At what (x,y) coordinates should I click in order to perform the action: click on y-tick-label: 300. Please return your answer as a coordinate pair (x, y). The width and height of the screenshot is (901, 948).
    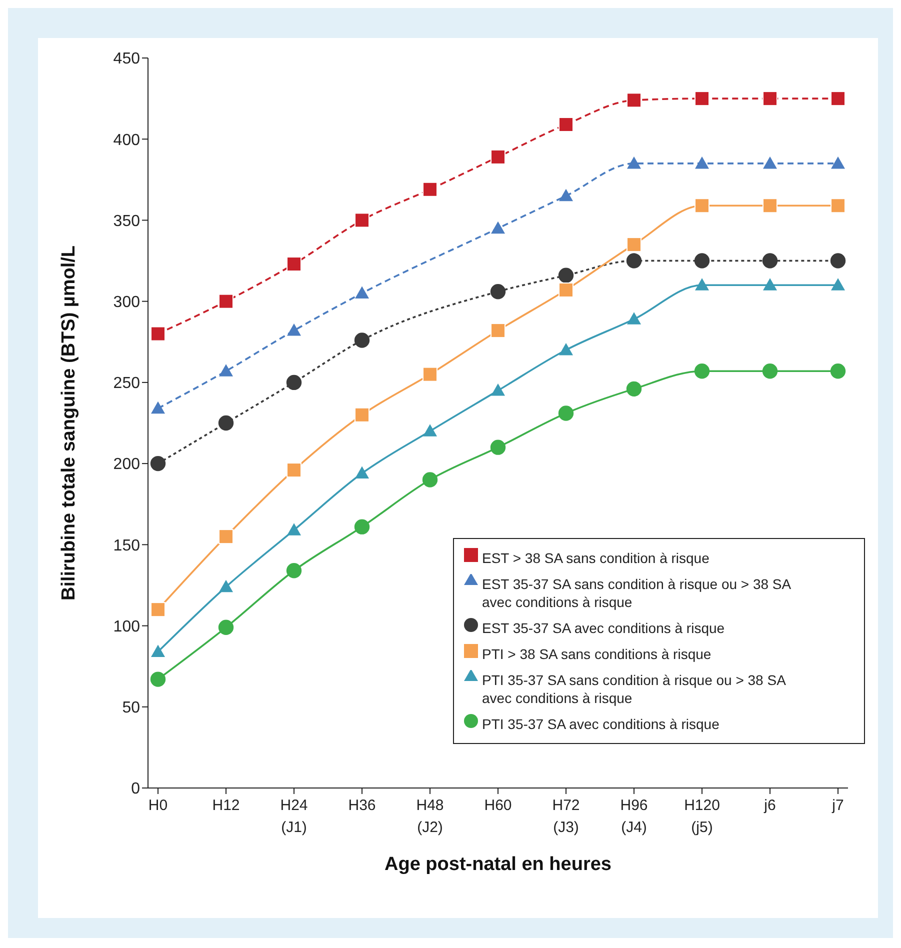
    Looking at the image, I should click on (126, 303).